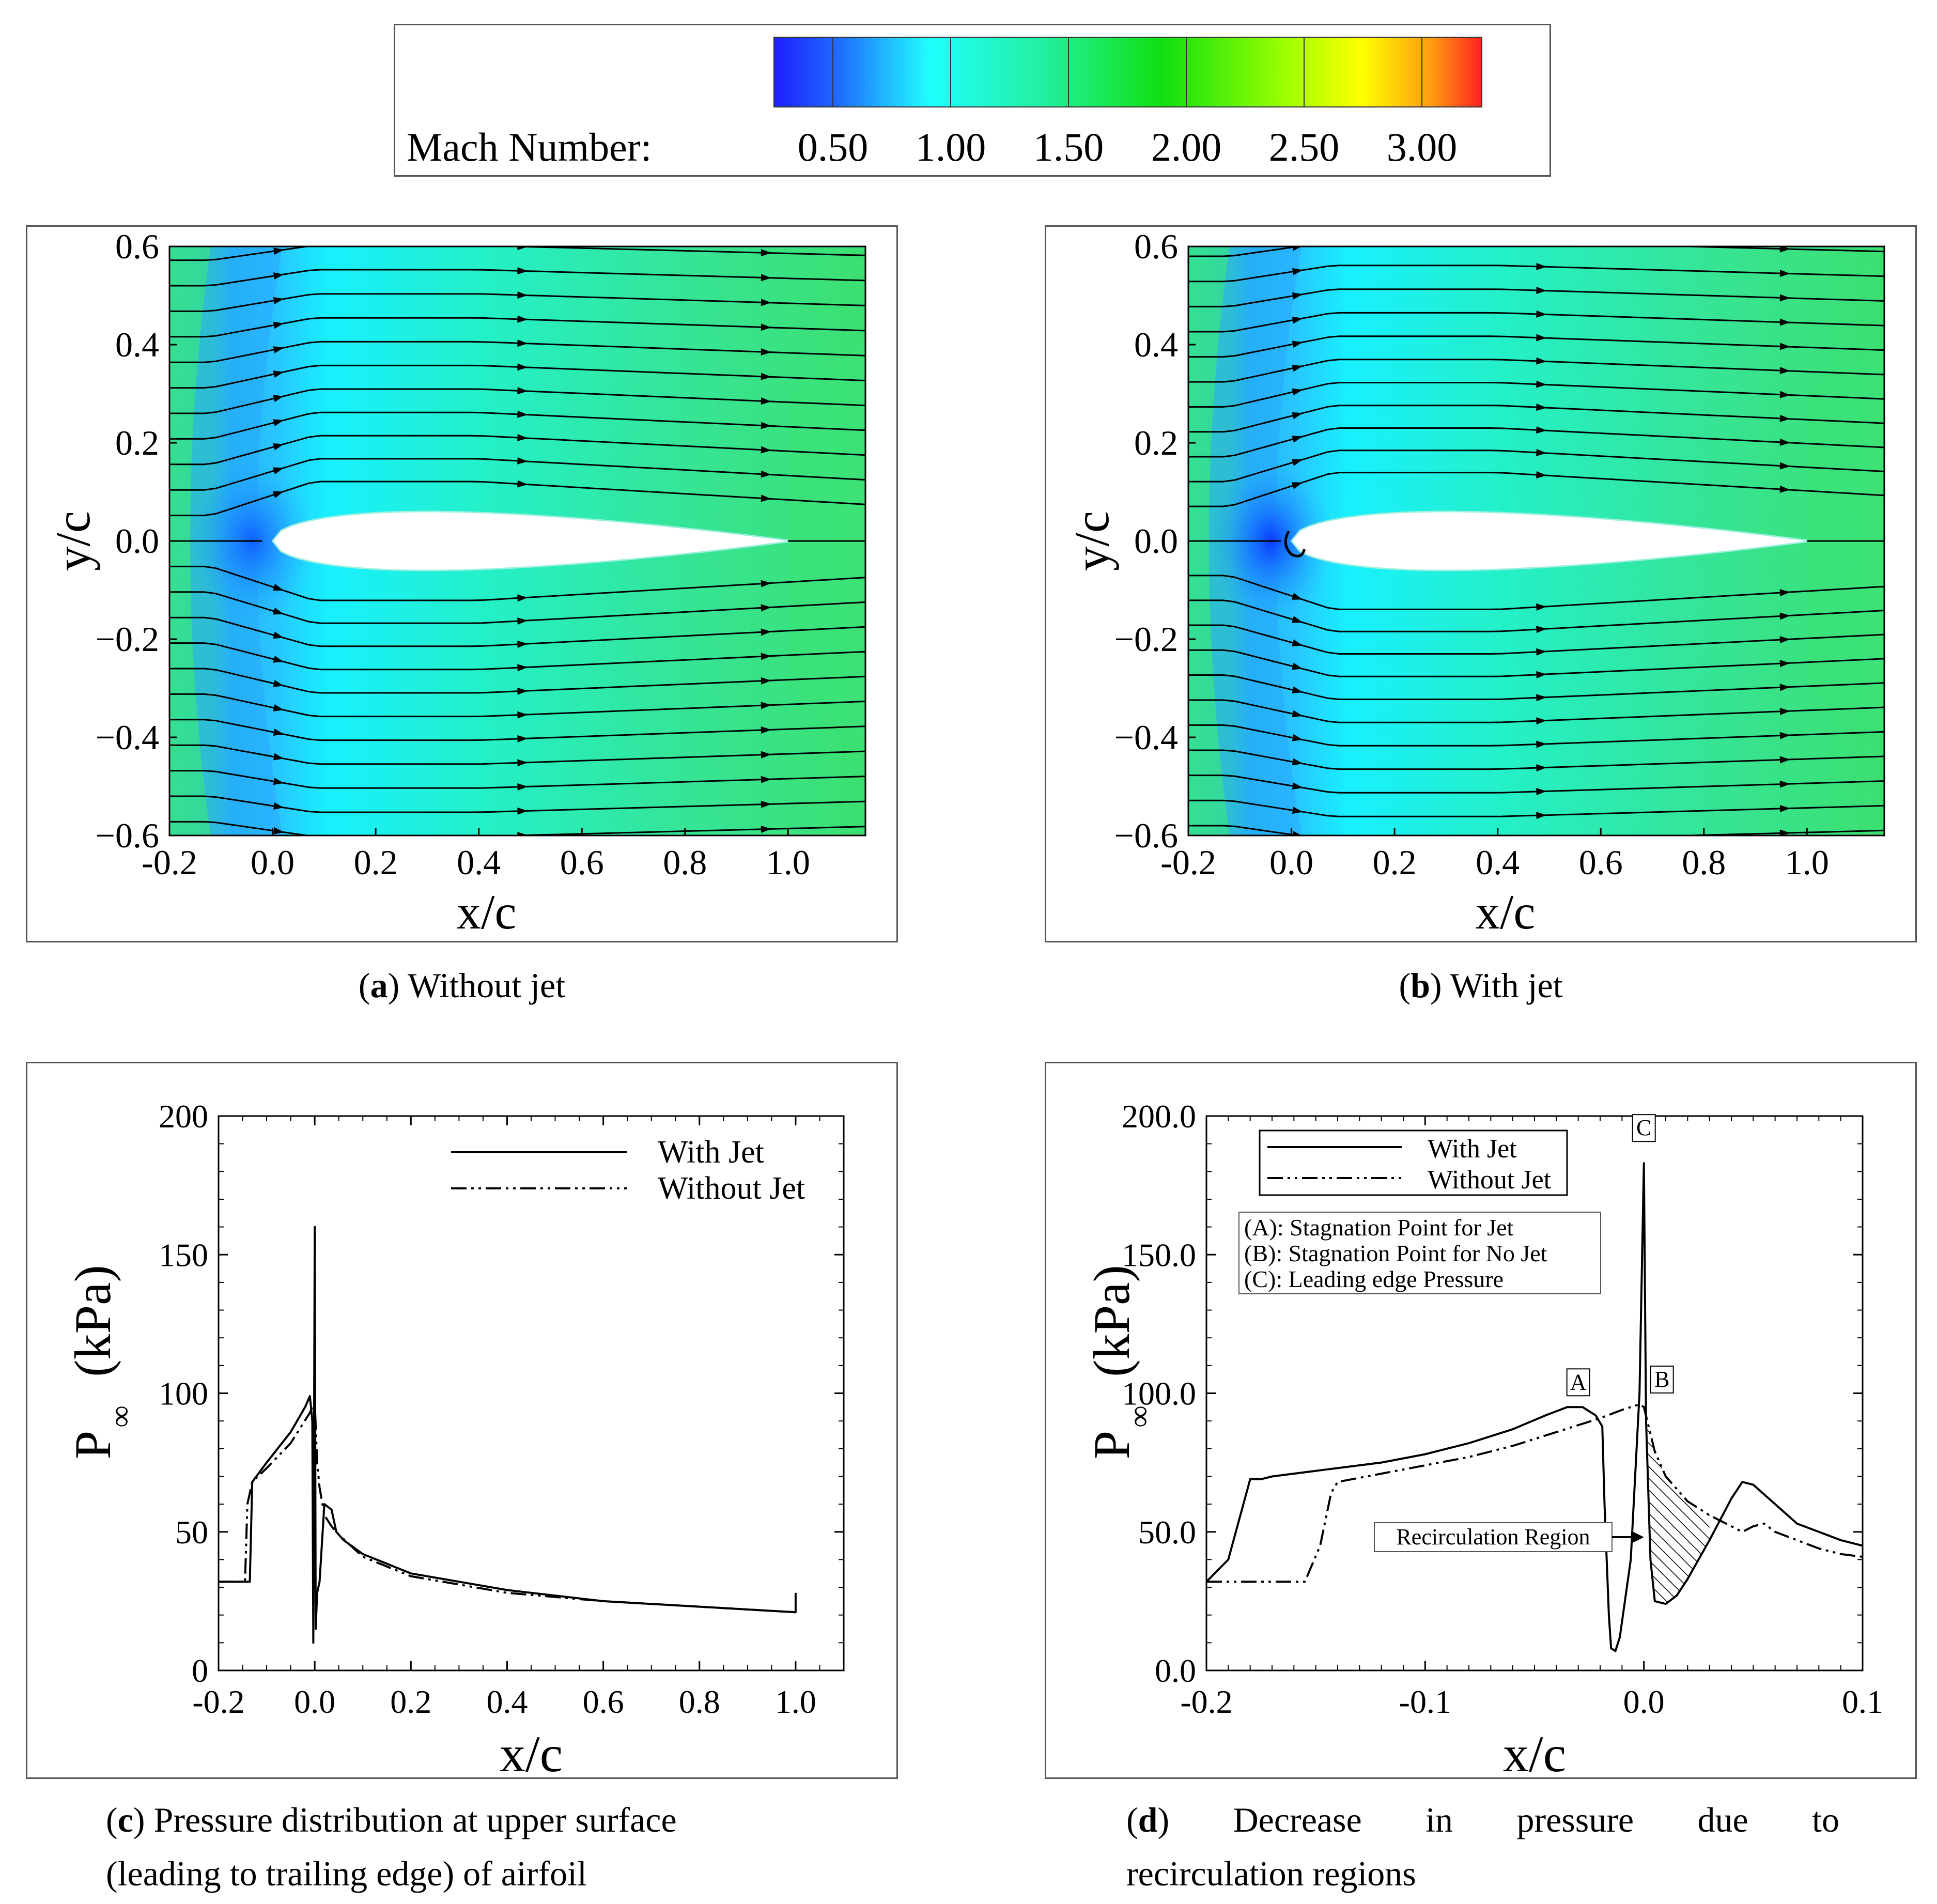  I want to click on y-axis-title-sub: ∞, so click(120, 1417).